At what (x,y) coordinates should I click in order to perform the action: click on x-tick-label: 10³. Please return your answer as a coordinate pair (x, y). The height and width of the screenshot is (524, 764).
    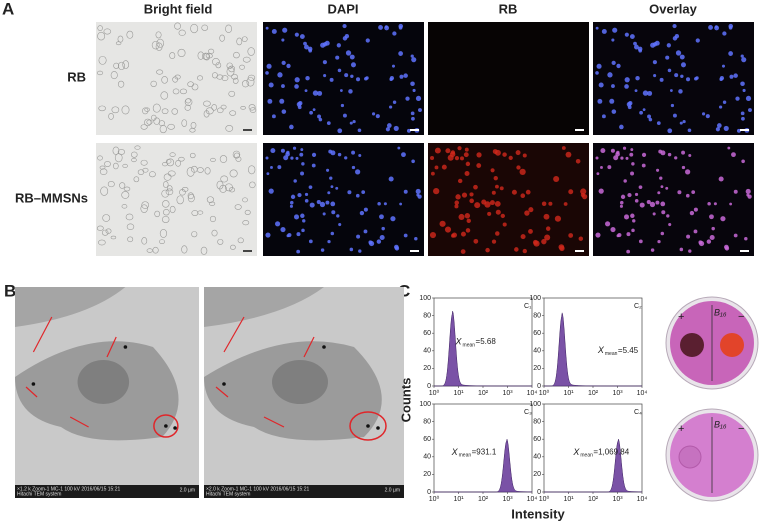
    Looking at the image, I should click on (507, 393).